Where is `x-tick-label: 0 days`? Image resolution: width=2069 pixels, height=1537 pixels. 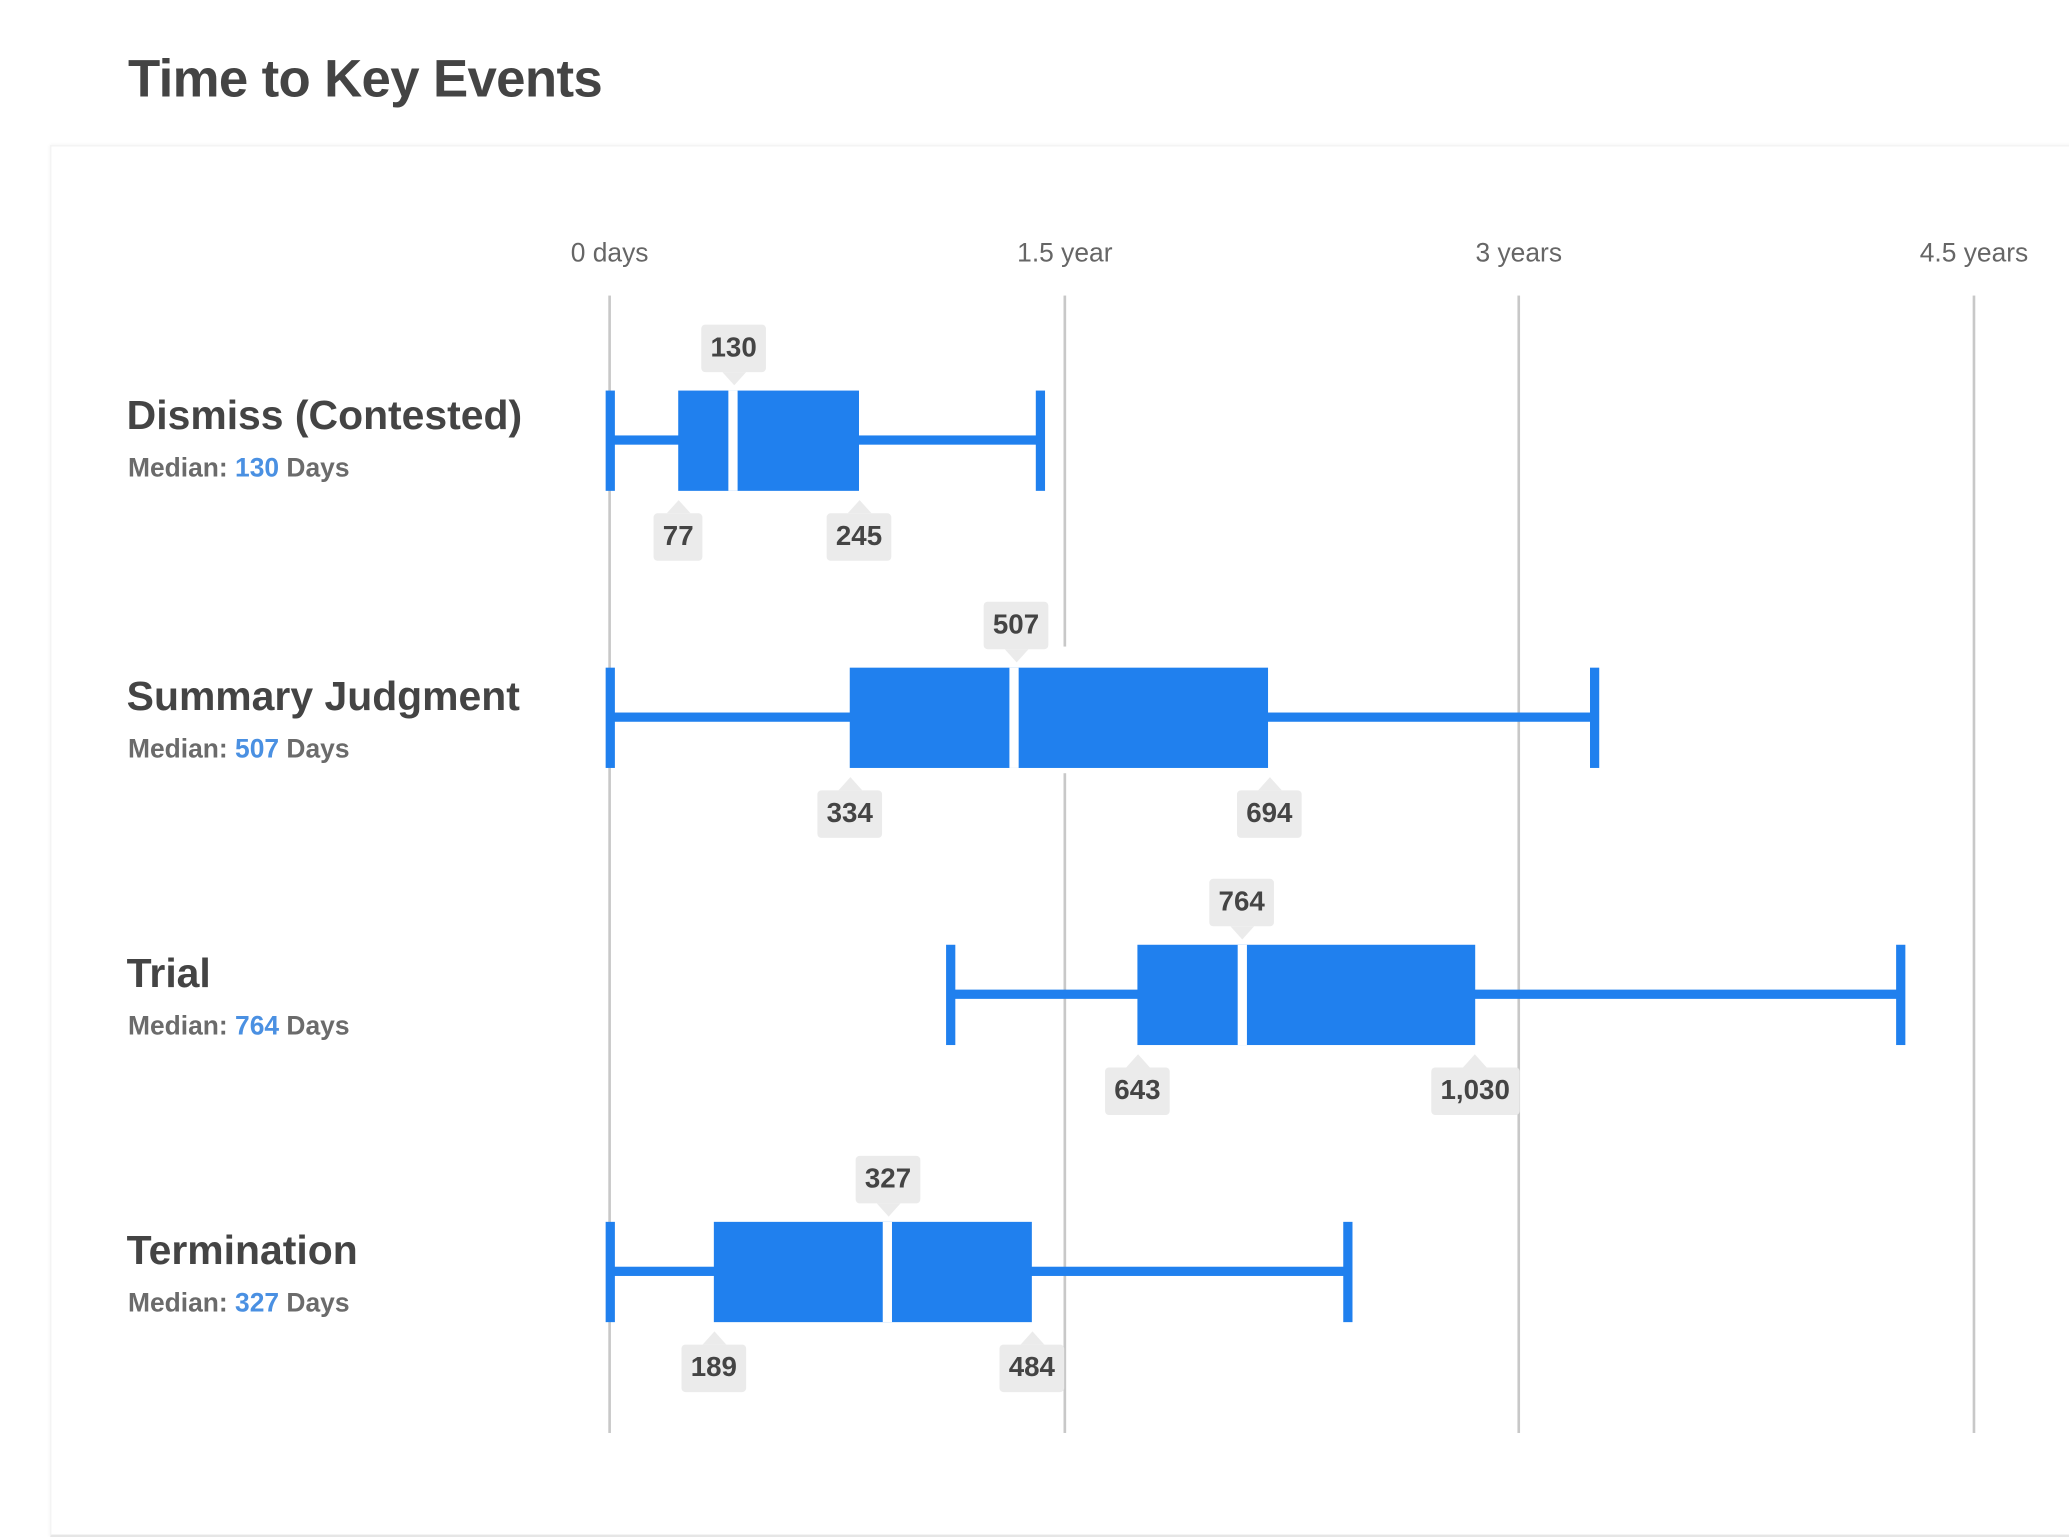 x-tick-label: 0 days is located at coordinates (609, 253).